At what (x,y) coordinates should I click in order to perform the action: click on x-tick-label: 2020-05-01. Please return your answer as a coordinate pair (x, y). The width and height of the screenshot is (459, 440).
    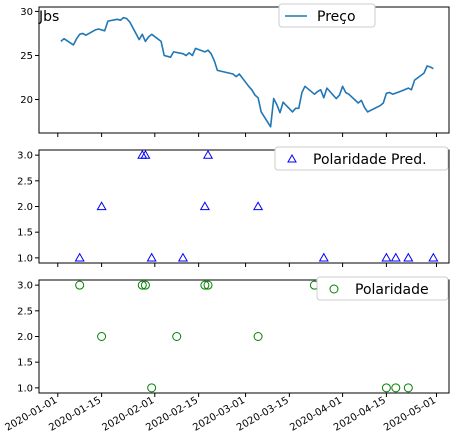
    Looking at the image, I should click on (410, 414).